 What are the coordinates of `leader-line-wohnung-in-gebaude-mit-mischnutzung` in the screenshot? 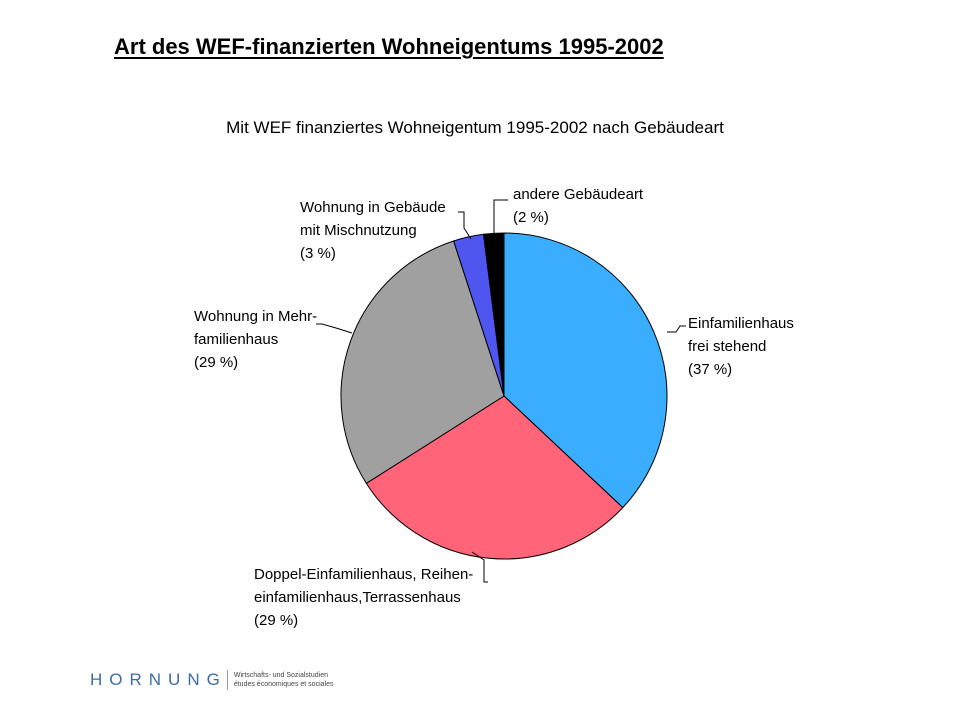 It's located at (465, 225).